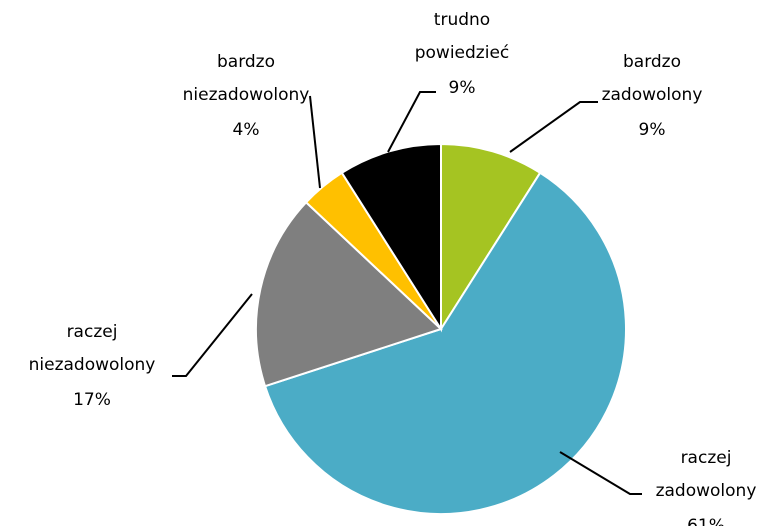 The width and height of the screenshot is (778, 530). What do you see at coordinates (462, 20) in the screenshot?
I see `label-line: trudno` at bounding box center [462, 20].